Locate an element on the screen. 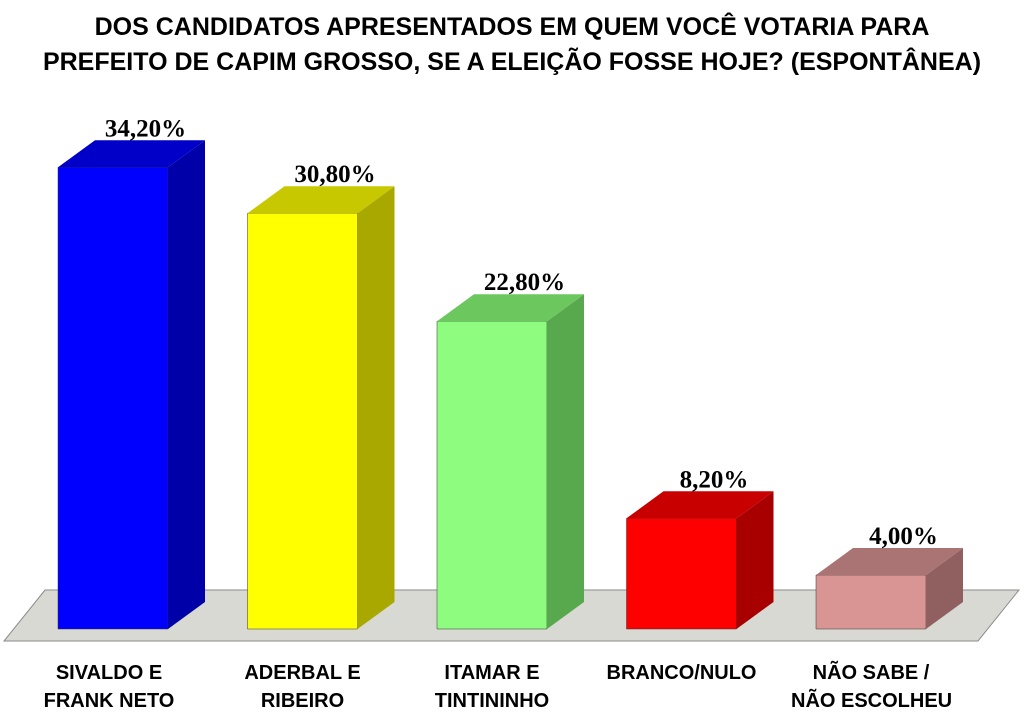 The height and width of the screenshot is (727, 1024). data-label: 22,80% is located at coordinates (524, 282).